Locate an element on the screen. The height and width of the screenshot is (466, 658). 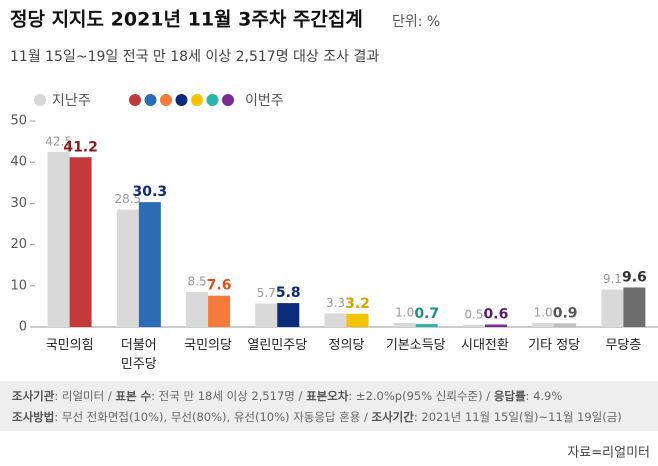
value-label: 0.9 is located at coordinates (565, 313).